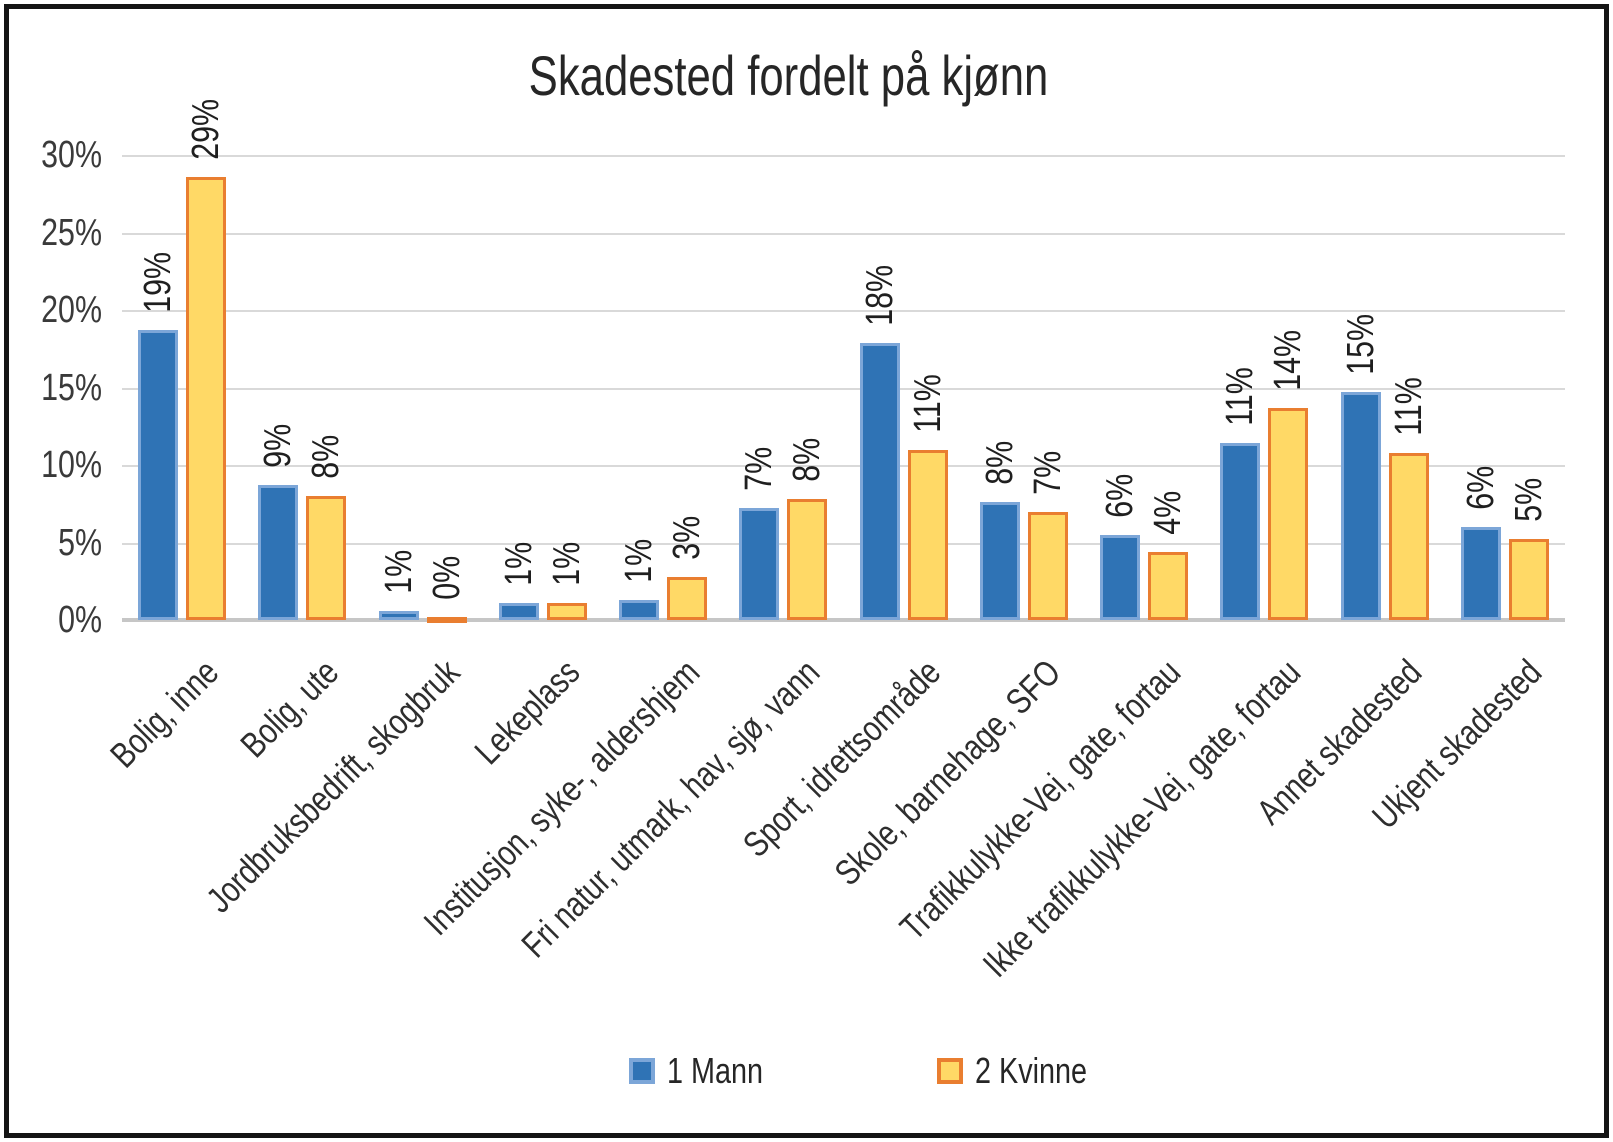 The width and height of the screenshot is (1613, 1142). What do you see at coordinates (71, 232) in the screenshot?
I see `y-axis-tick-label: 25%` at bounding box center [71, 232].